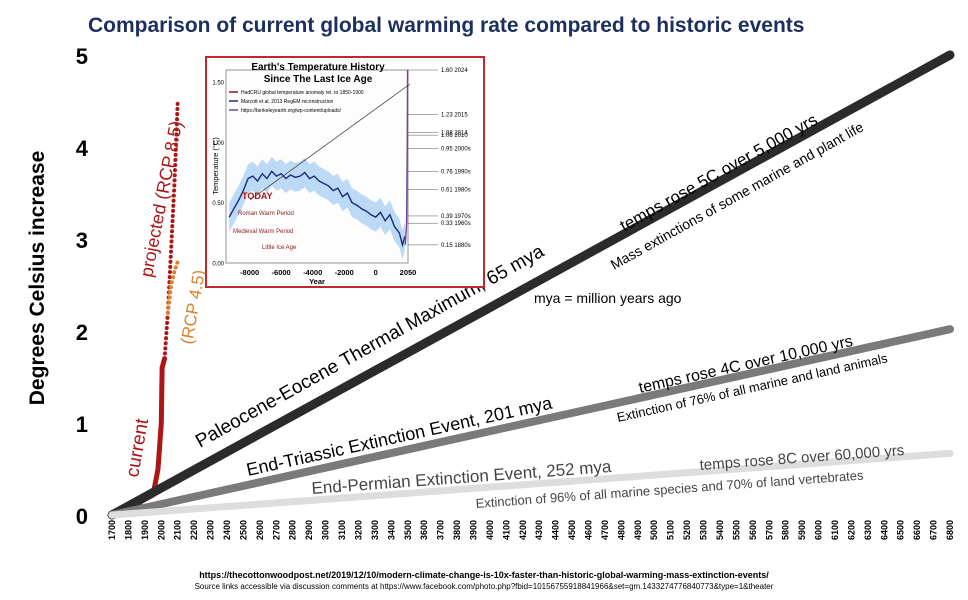 The image size is (968, 600). Describe the element at coordinates (572, 530) in the screenshot. I see `x-tick-label: 4500` at that location.